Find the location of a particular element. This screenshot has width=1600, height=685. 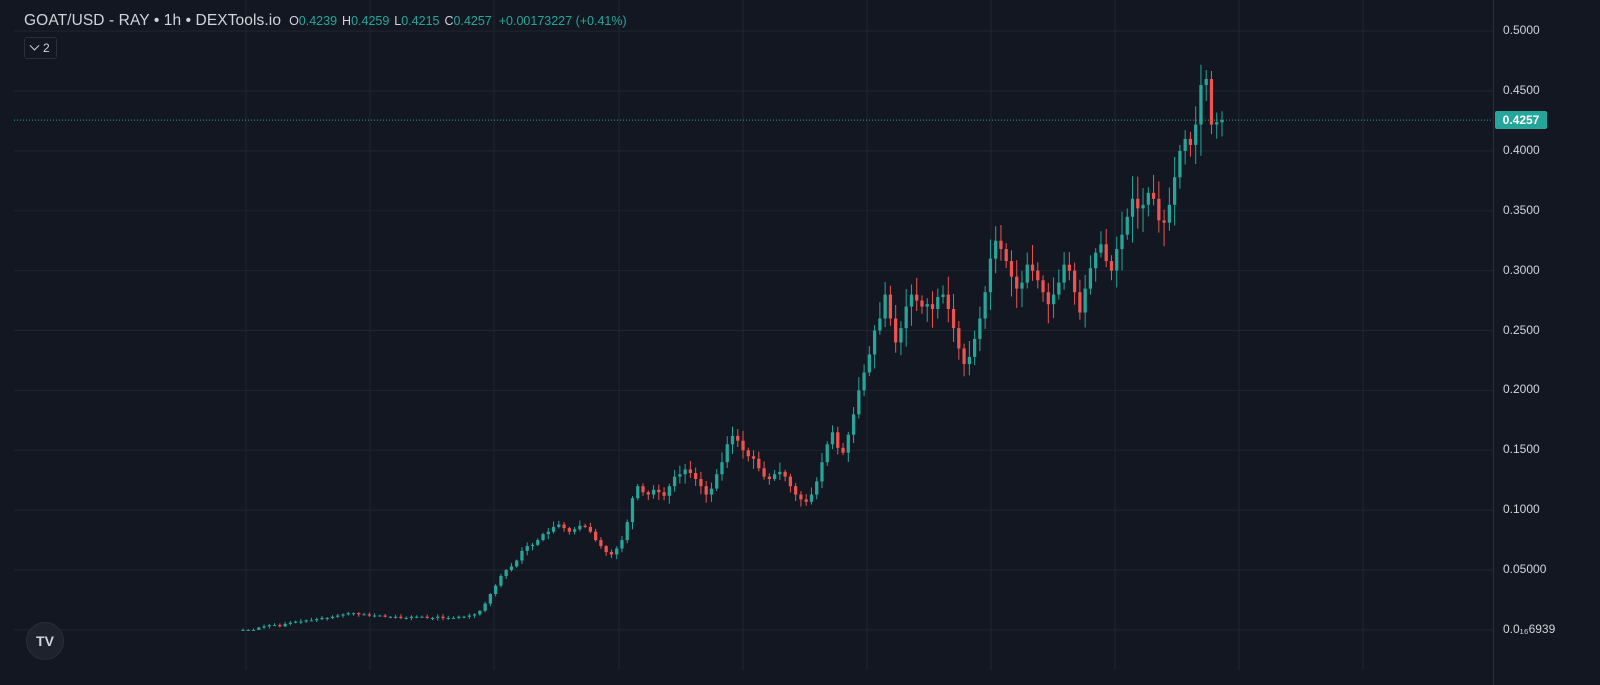

symbol-title: GOAT/USD - RAY • 1h • DEXTools.io is located at coordinates (153, 20).